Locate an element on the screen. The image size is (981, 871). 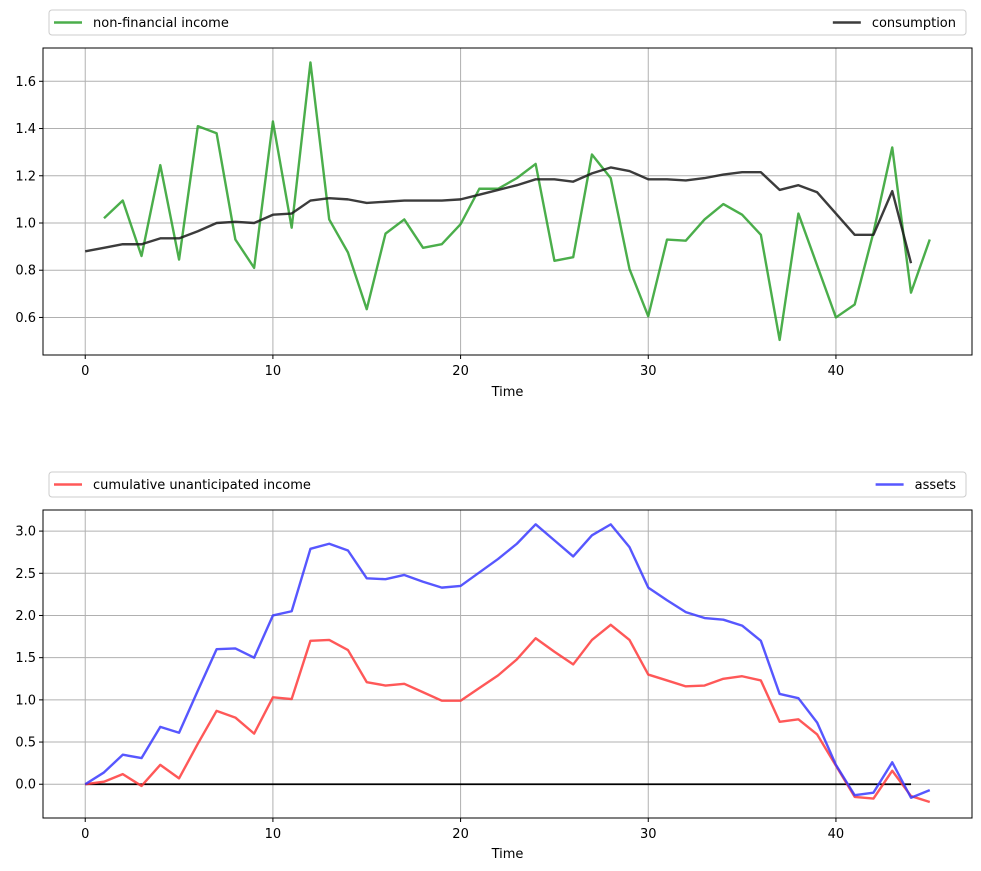
y-tick-label: 1.6 is located at coordinates (25, 82).